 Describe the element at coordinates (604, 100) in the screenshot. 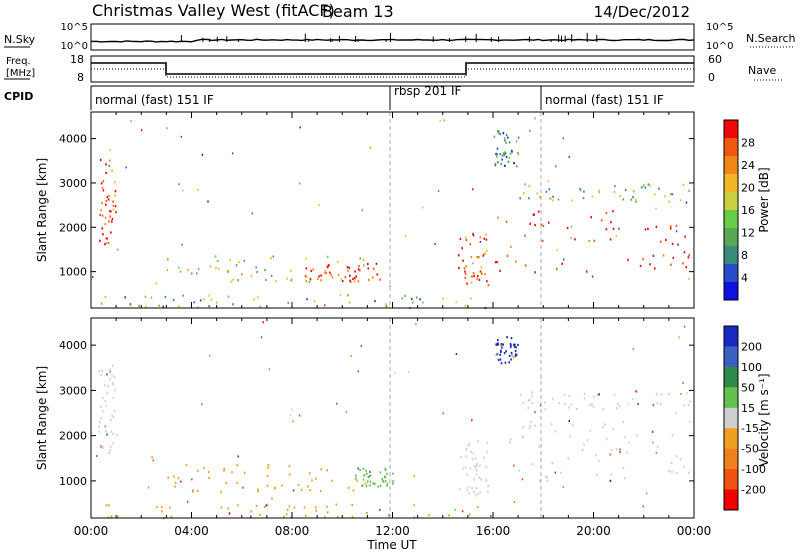

I see `cpid-segment-3: normal (fast) 151 IF` at that location.